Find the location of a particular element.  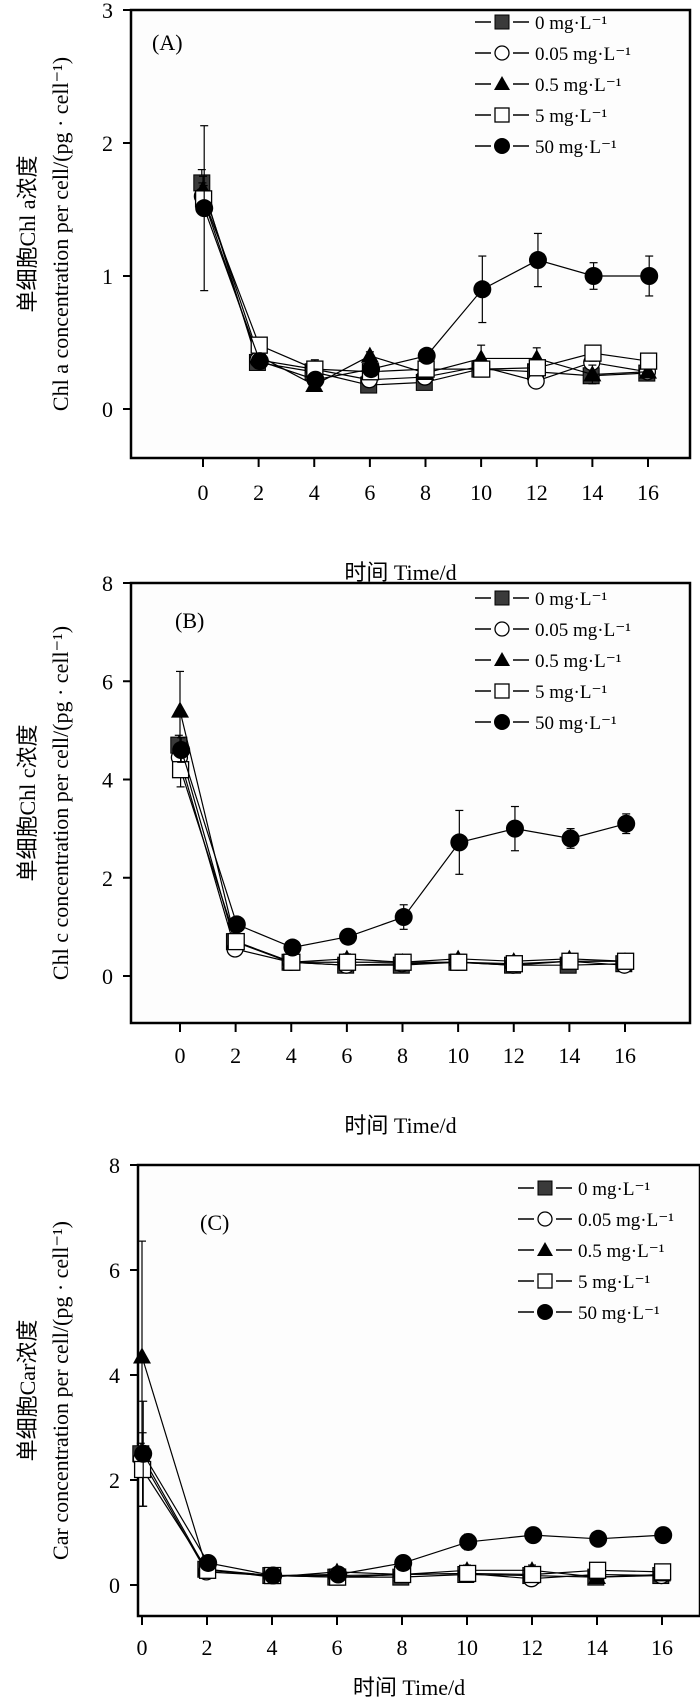

x-tick-label: 2 is located at coordinates (258, 492).